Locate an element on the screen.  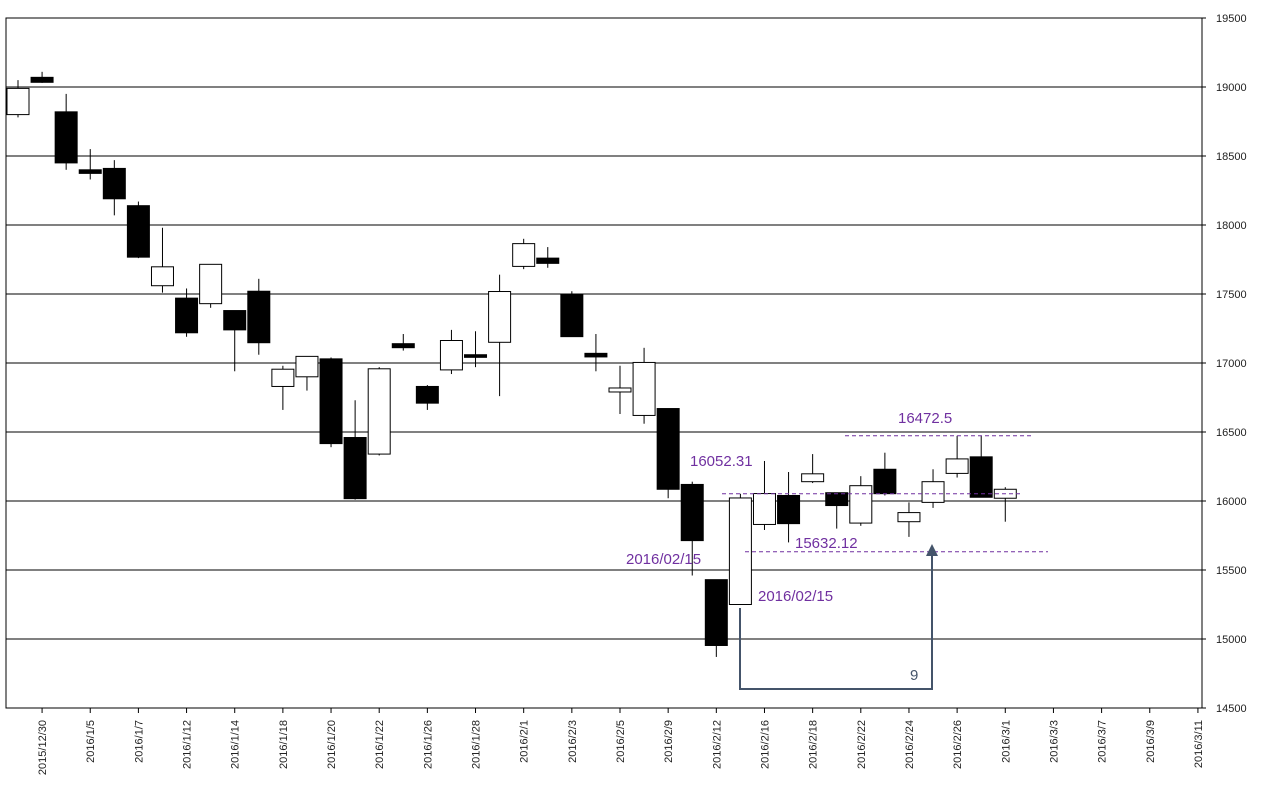
x-tick-label: 2015/12/30 is located at coordinates (43, 747).